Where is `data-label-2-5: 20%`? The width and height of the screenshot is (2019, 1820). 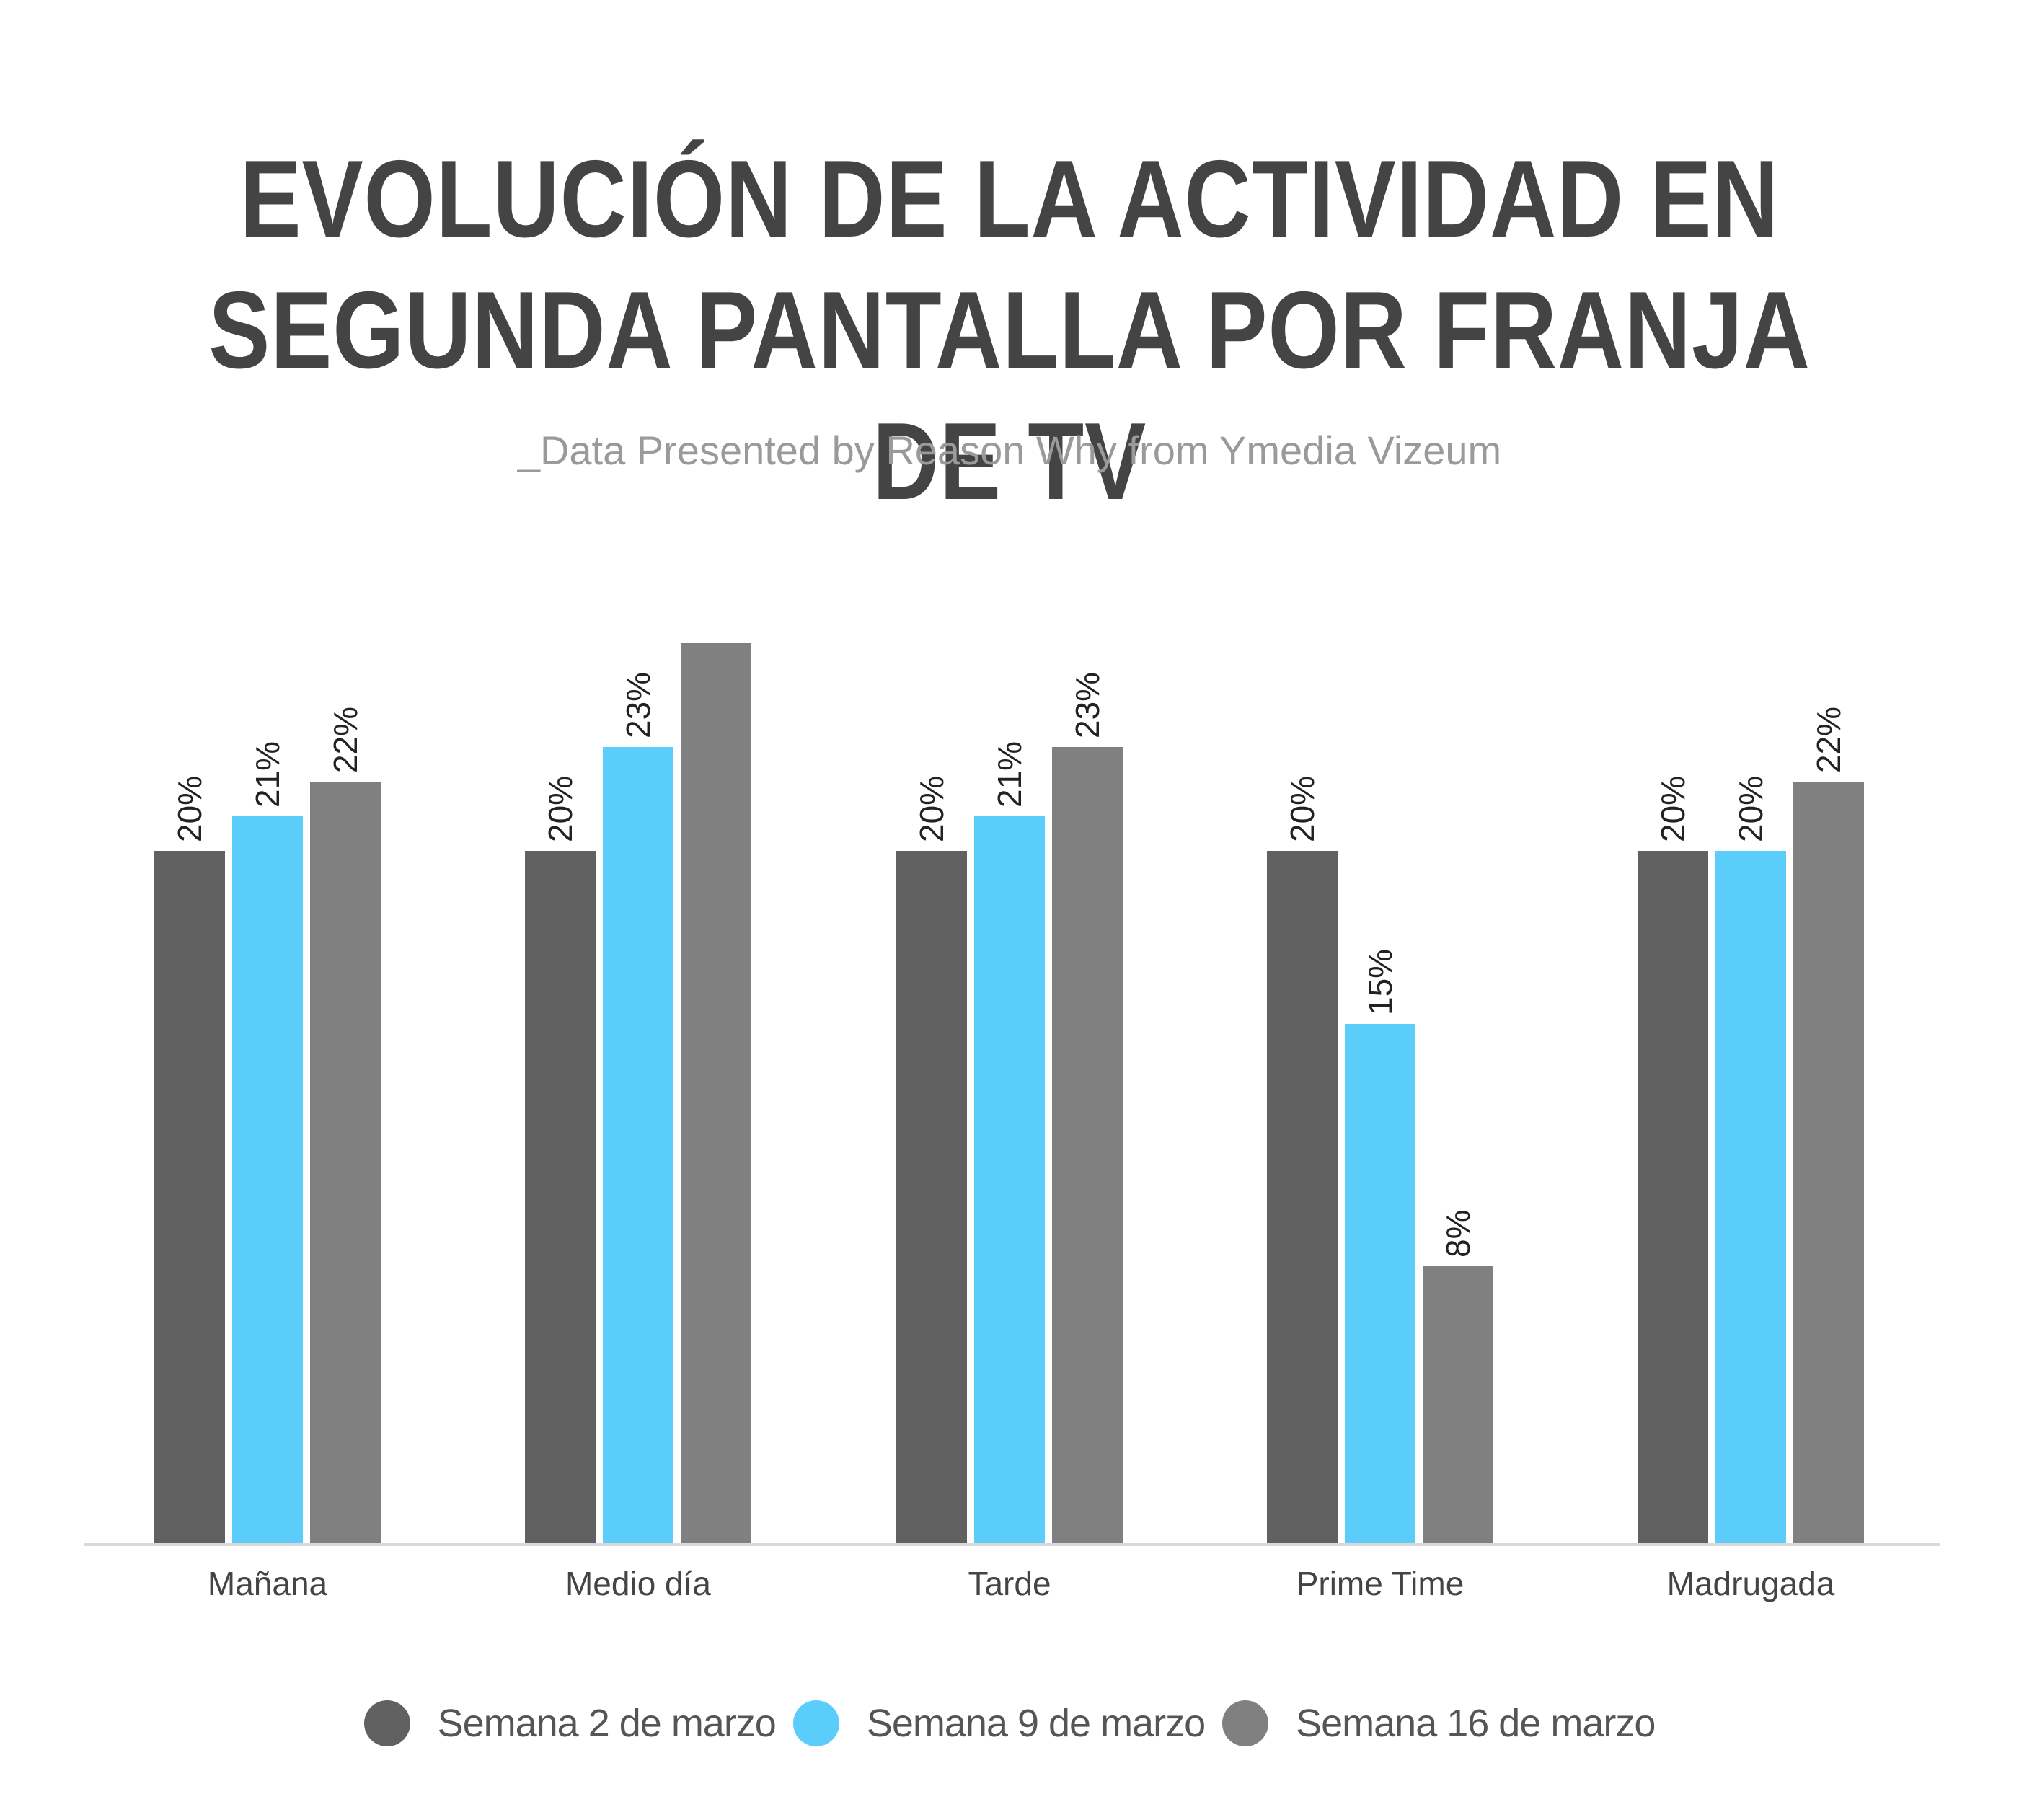 data-label-2-5: 20% is located at coordinates (1751, 809).